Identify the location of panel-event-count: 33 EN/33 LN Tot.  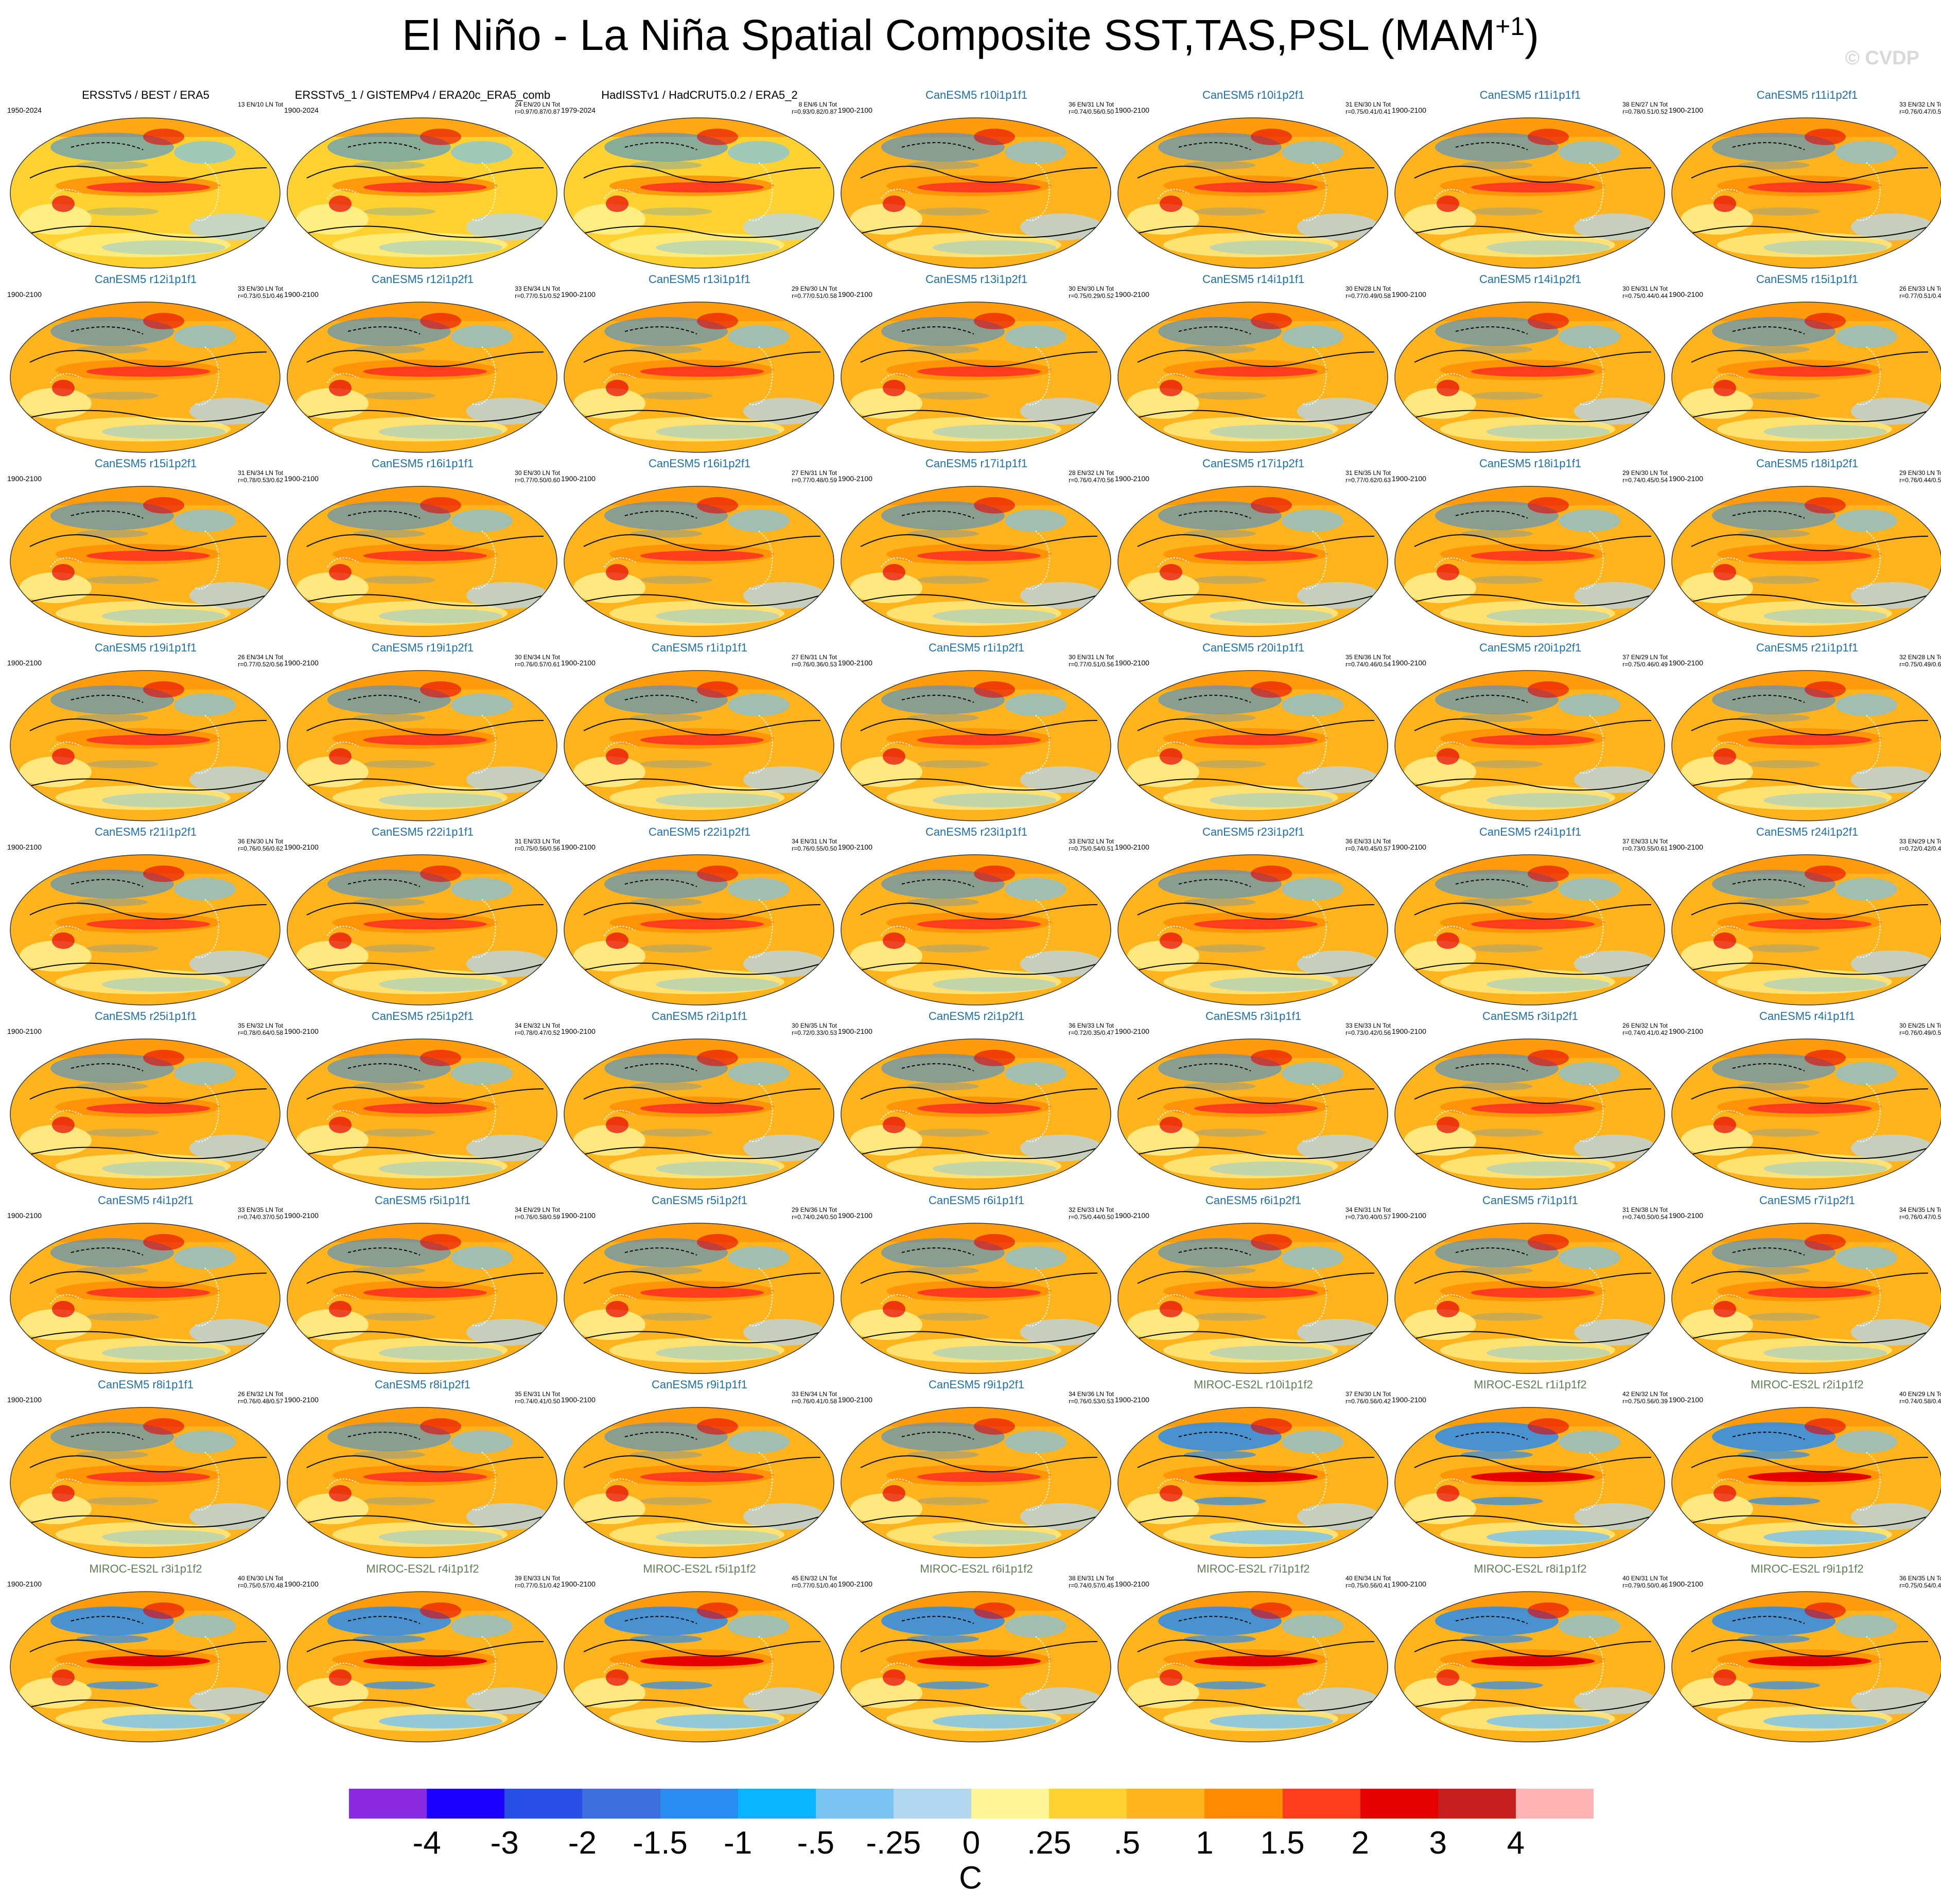
(1368, 1025).